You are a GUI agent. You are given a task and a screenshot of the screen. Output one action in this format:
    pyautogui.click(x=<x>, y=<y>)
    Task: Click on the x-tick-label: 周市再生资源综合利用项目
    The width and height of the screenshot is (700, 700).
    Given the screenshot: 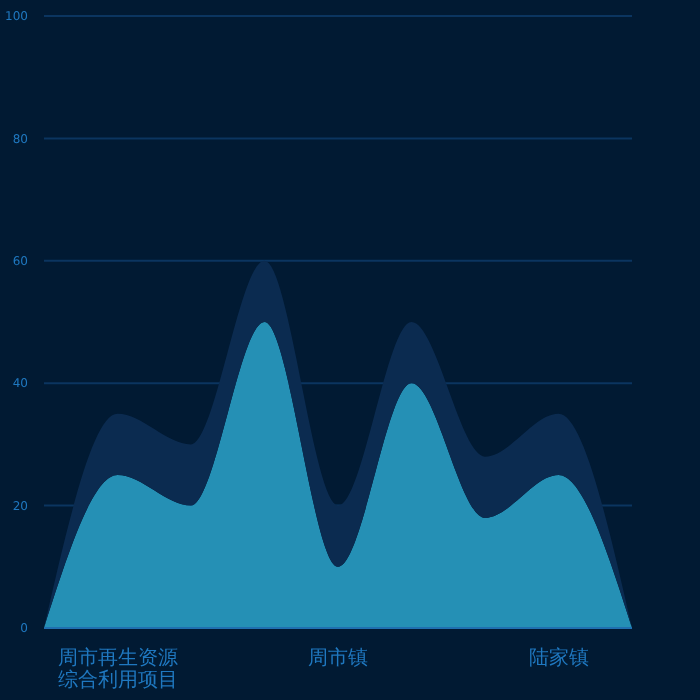 What is the action you would take?
    pyautogui.click(x=117, y=669)
    